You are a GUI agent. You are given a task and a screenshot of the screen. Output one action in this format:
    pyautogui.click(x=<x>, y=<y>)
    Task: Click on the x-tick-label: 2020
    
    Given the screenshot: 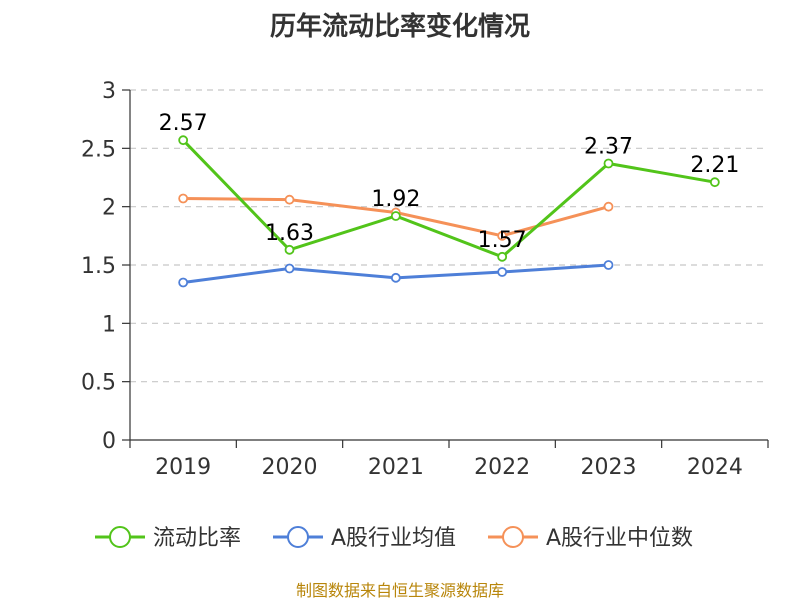 What is the action you would take?
    pyautogui.click(x=290, y=467)
    